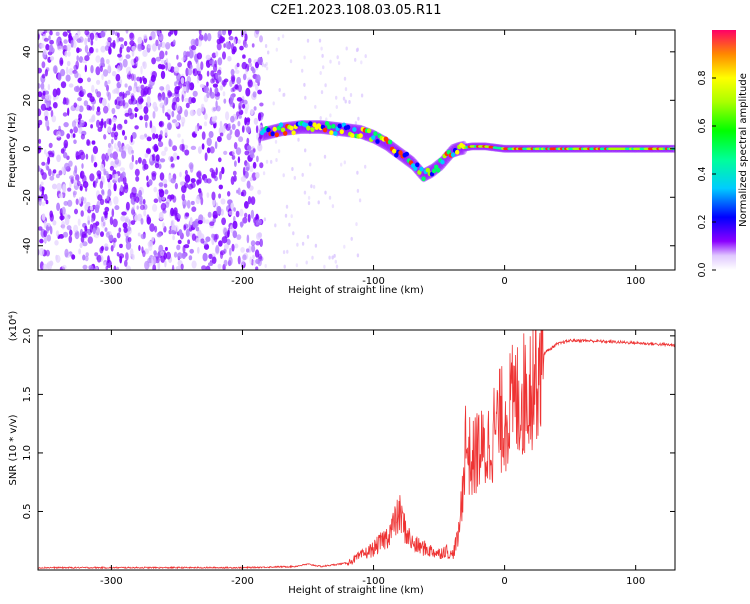  What do you see at coordinates (635, 281) in the screenshot?
I see `x-tick-label: 100` at bounding box center [635, 281].